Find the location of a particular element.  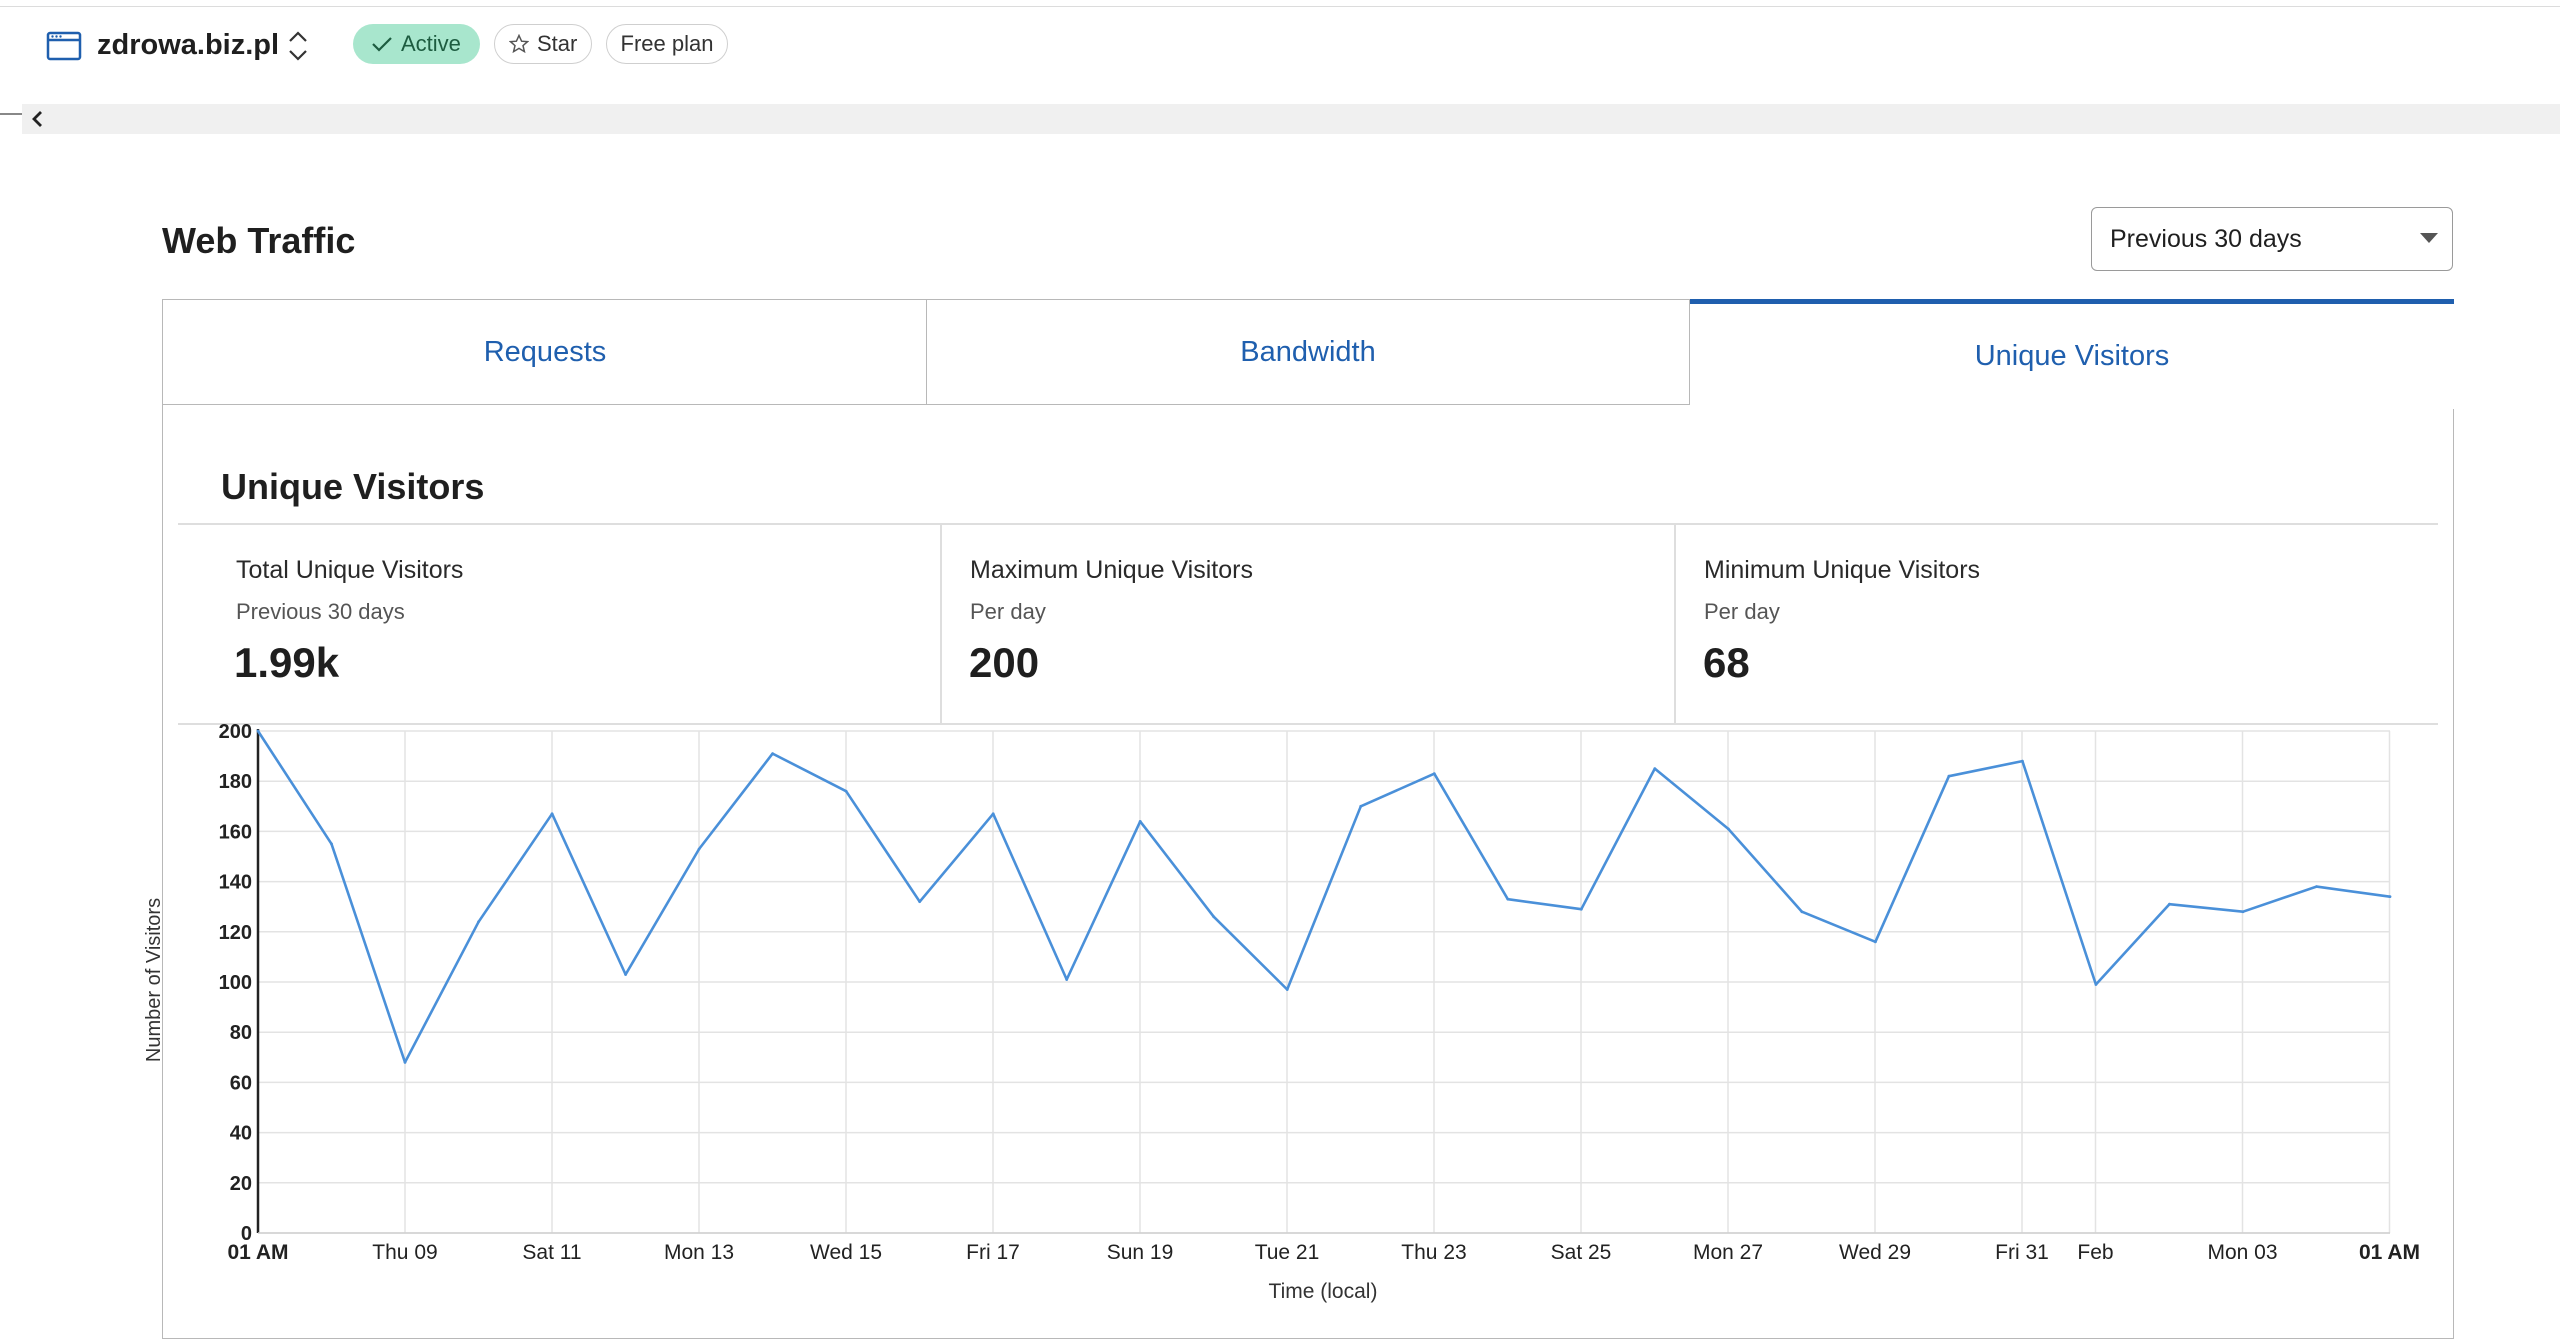

y-tick-label: 140 is located at coordinates (235, 883).